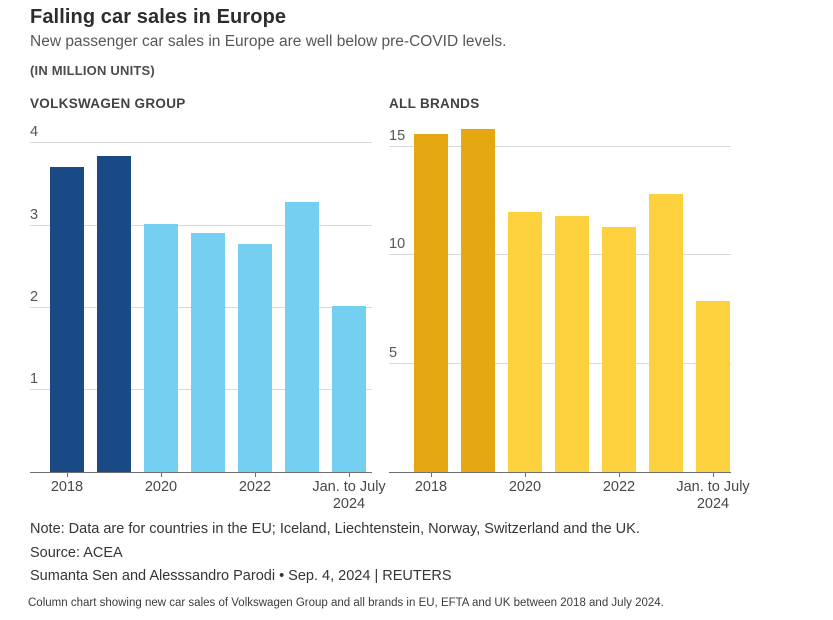 This screenshot has height=620, width=833. What do you see at coordinates (34, 214) in the screenshot?
I see `y-tick-label-3: 3` at bounding box center [34, 214].